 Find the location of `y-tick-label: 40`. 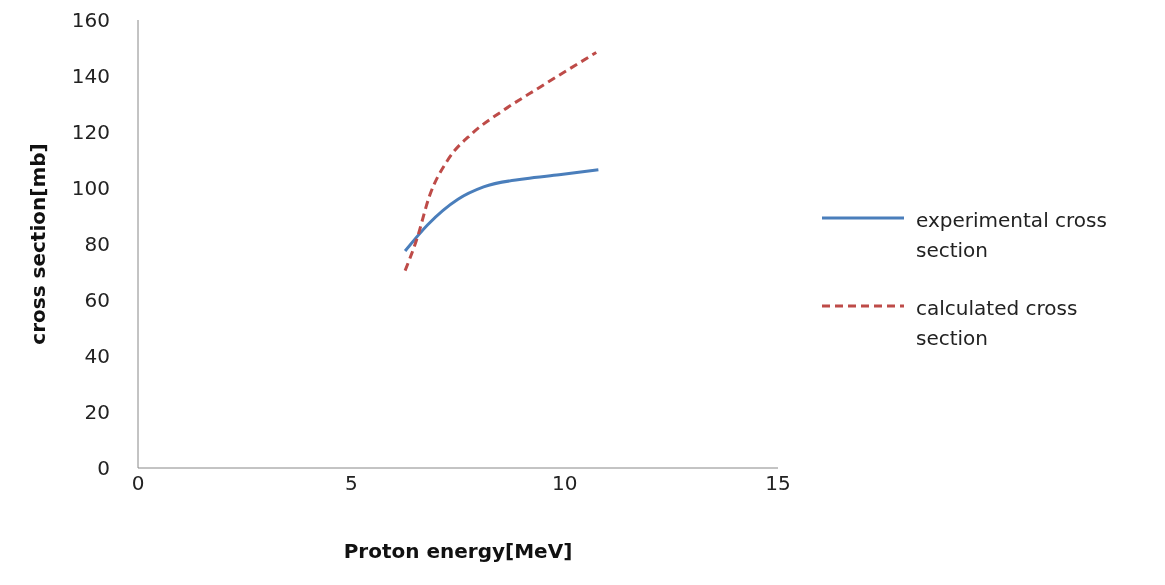

y-tick-label: 40 is located at coordinates (97, 356).